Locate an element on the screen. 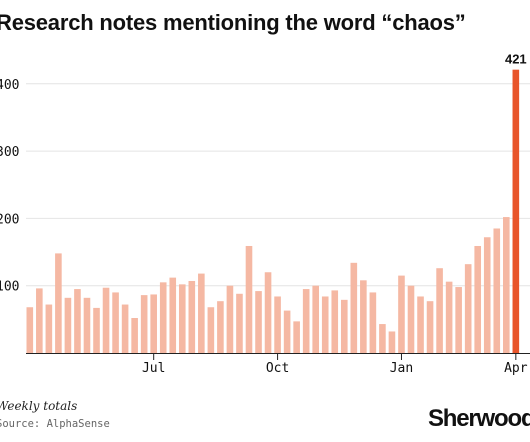 The image size is (530, 442). y-tick-label: 200 is located at coordinates (9, 219).